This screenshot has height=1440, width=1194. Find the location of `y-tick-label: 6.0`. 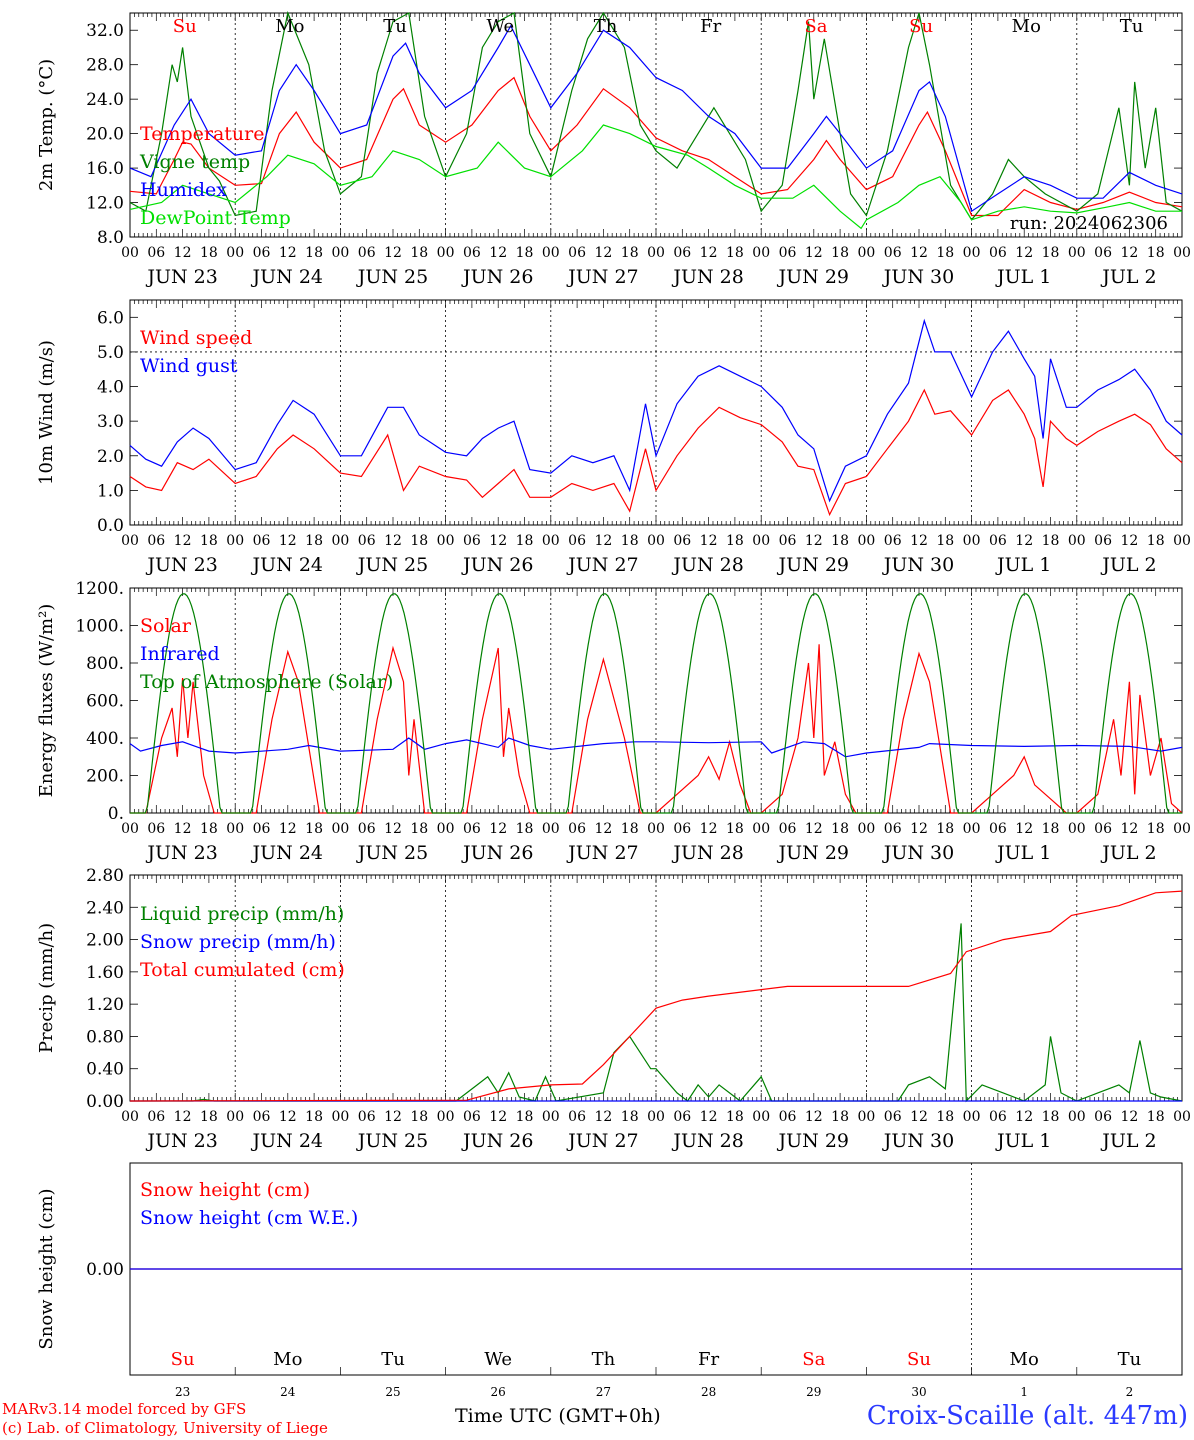

y-tick-label: 6.0 is located at coordinates (110, 318).